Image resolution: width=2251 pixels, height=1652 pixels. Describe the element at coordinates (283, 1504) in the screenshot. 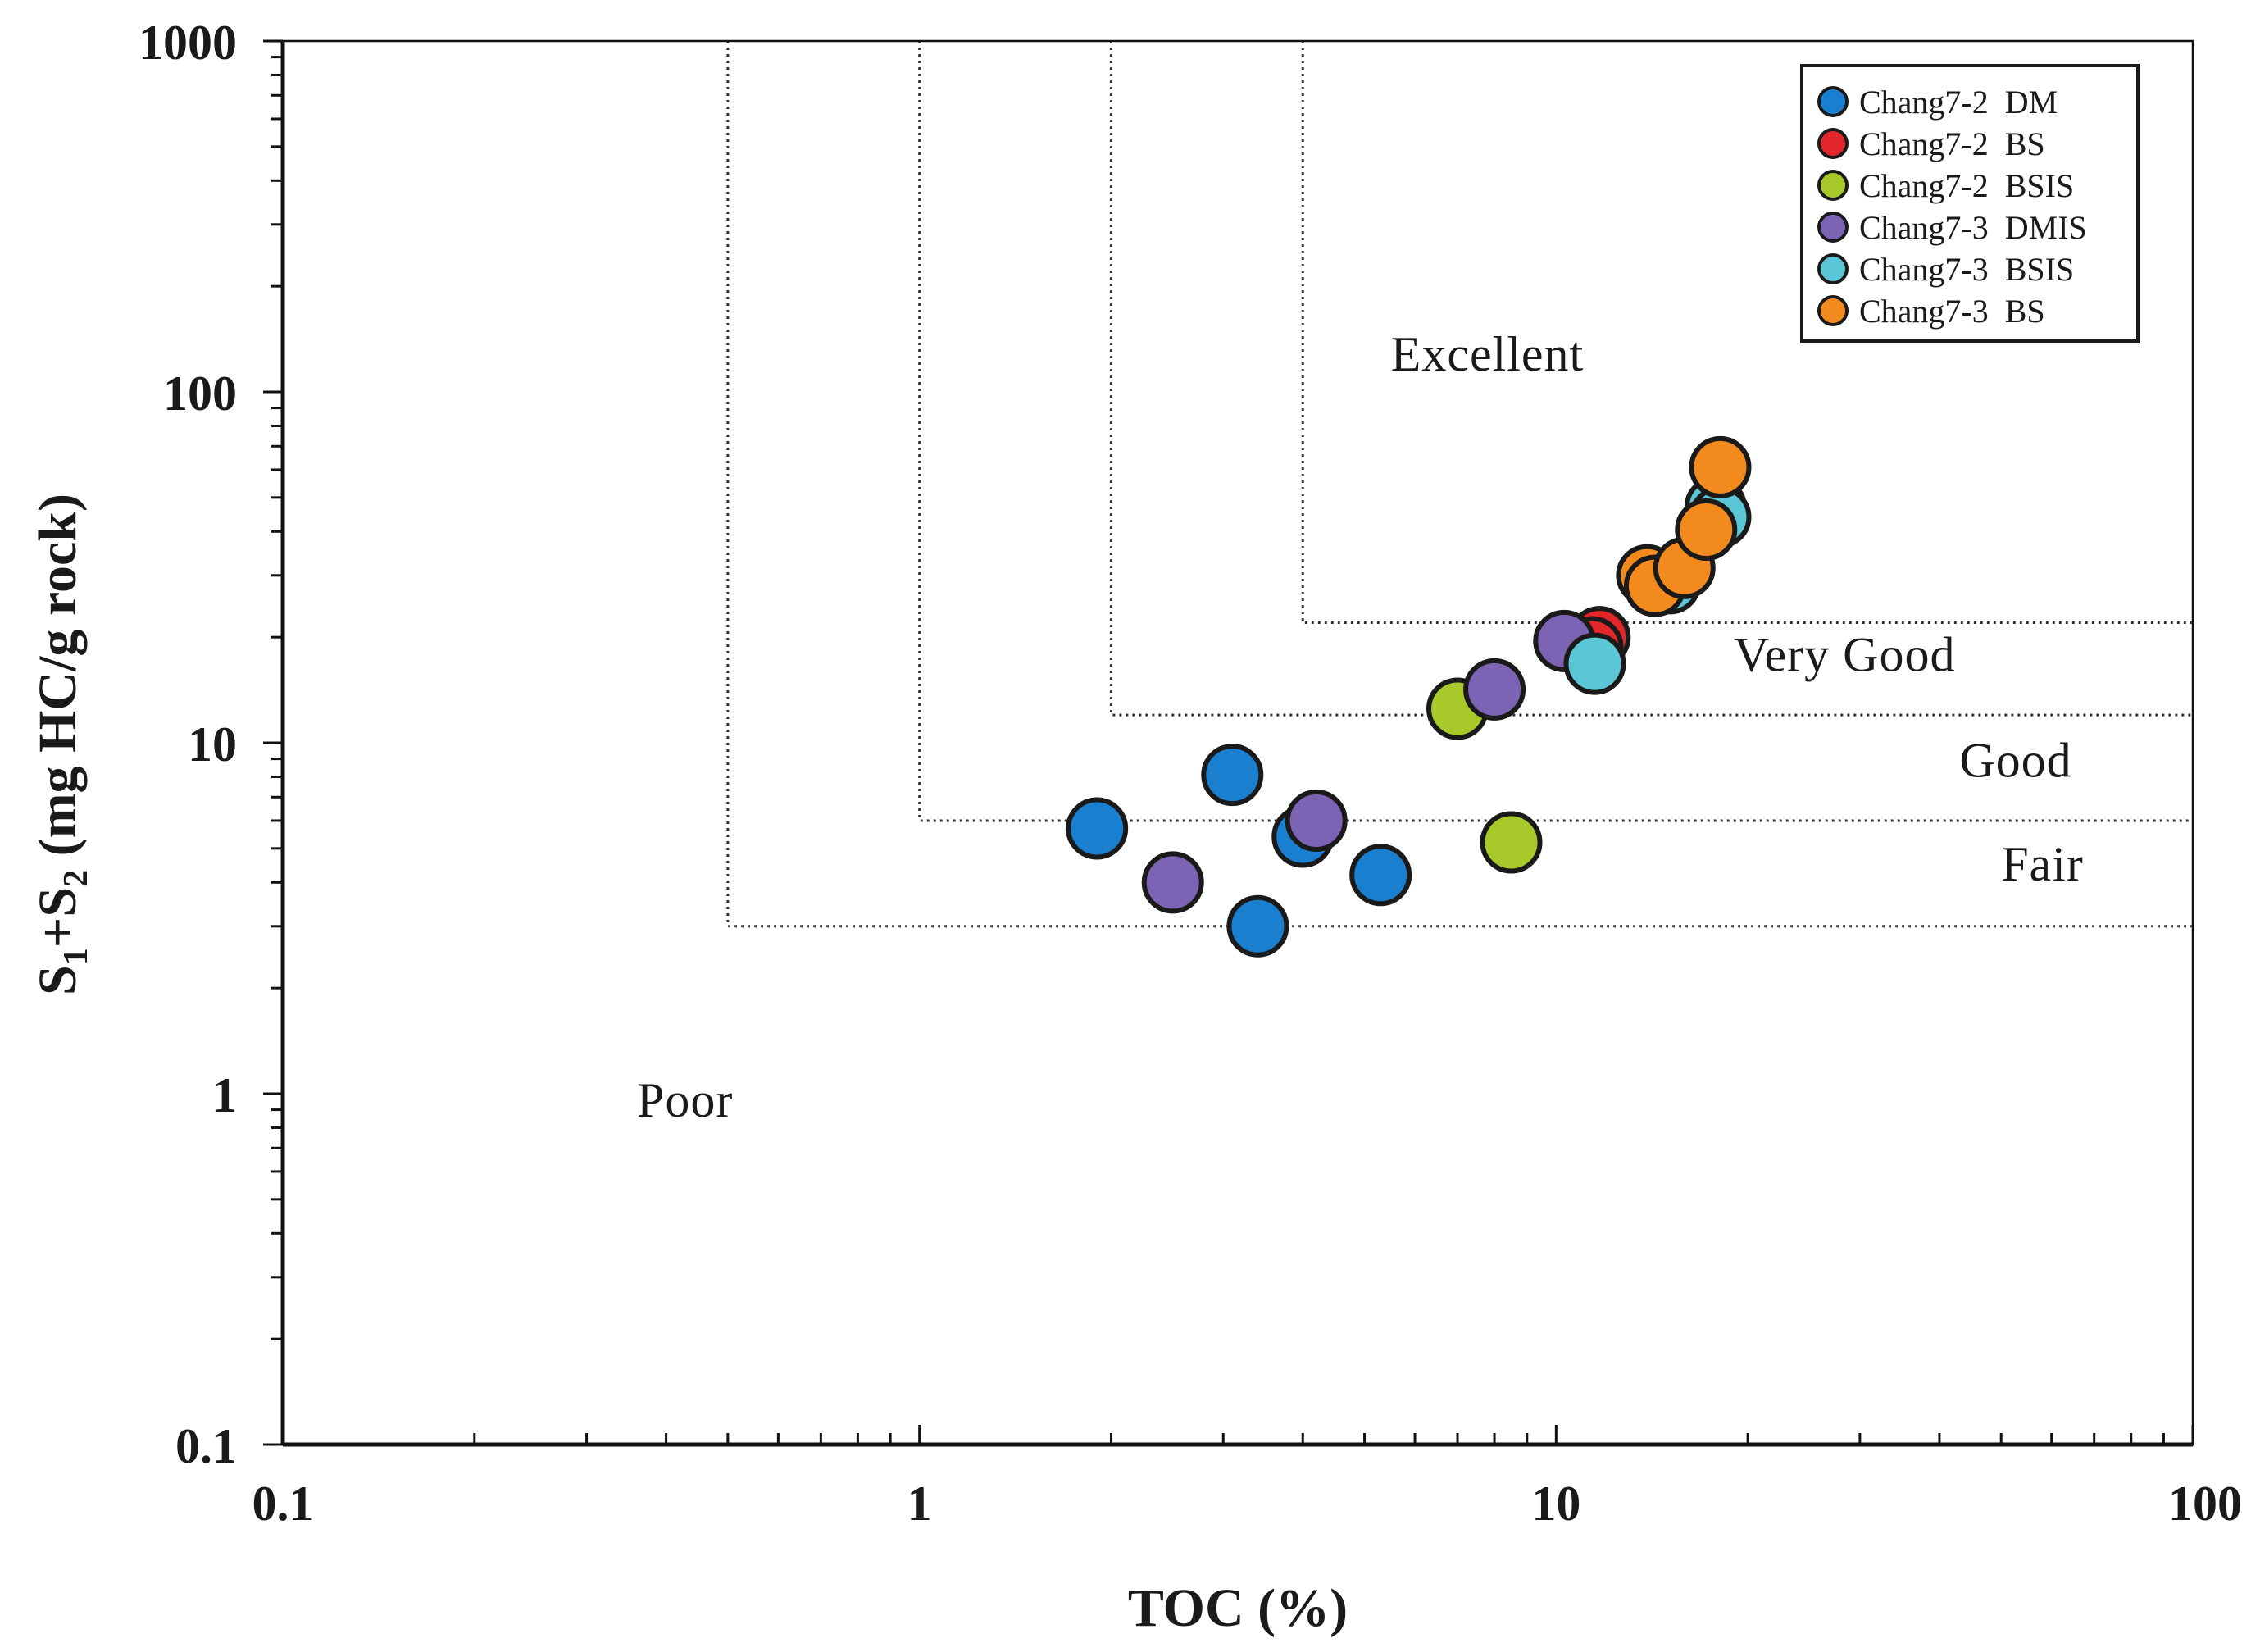

I see `x-tick-label: 0.1` at that location.